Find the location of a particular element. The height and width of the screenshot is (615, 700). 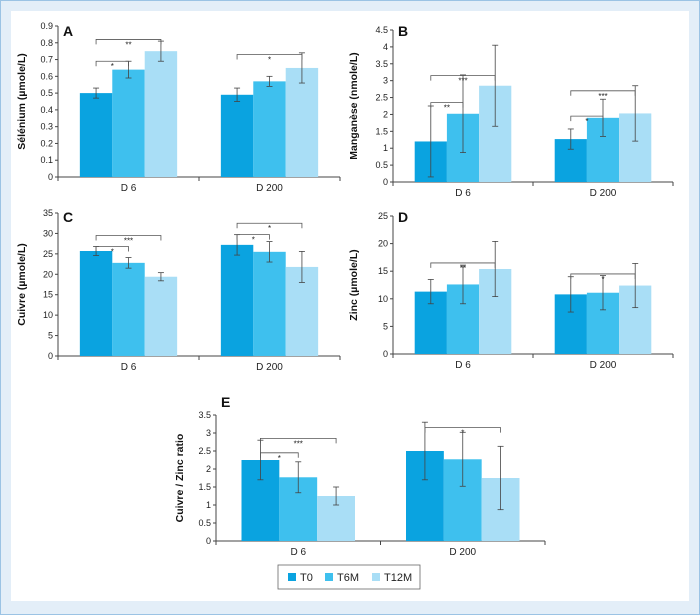

y-tick-label: 4 is located at coordinates (385, 47).